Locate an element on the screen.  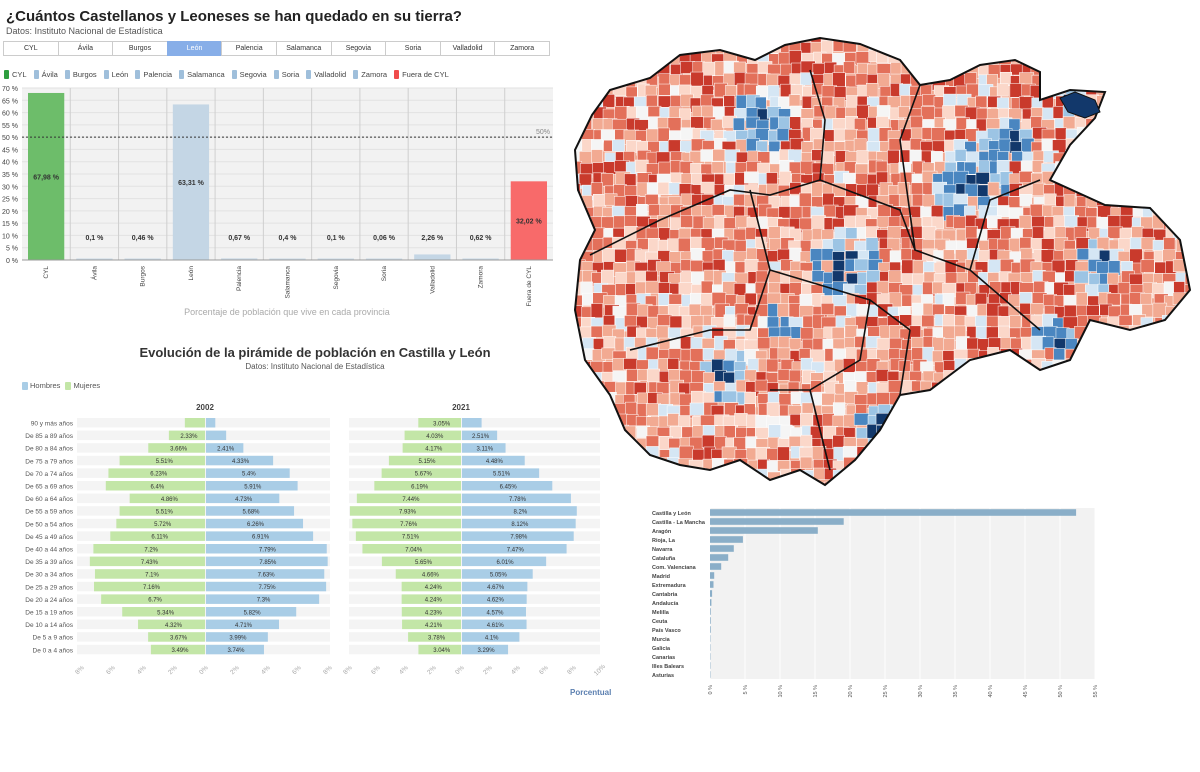
tab-palencia: Palencia is located at coordinates (249, 48).